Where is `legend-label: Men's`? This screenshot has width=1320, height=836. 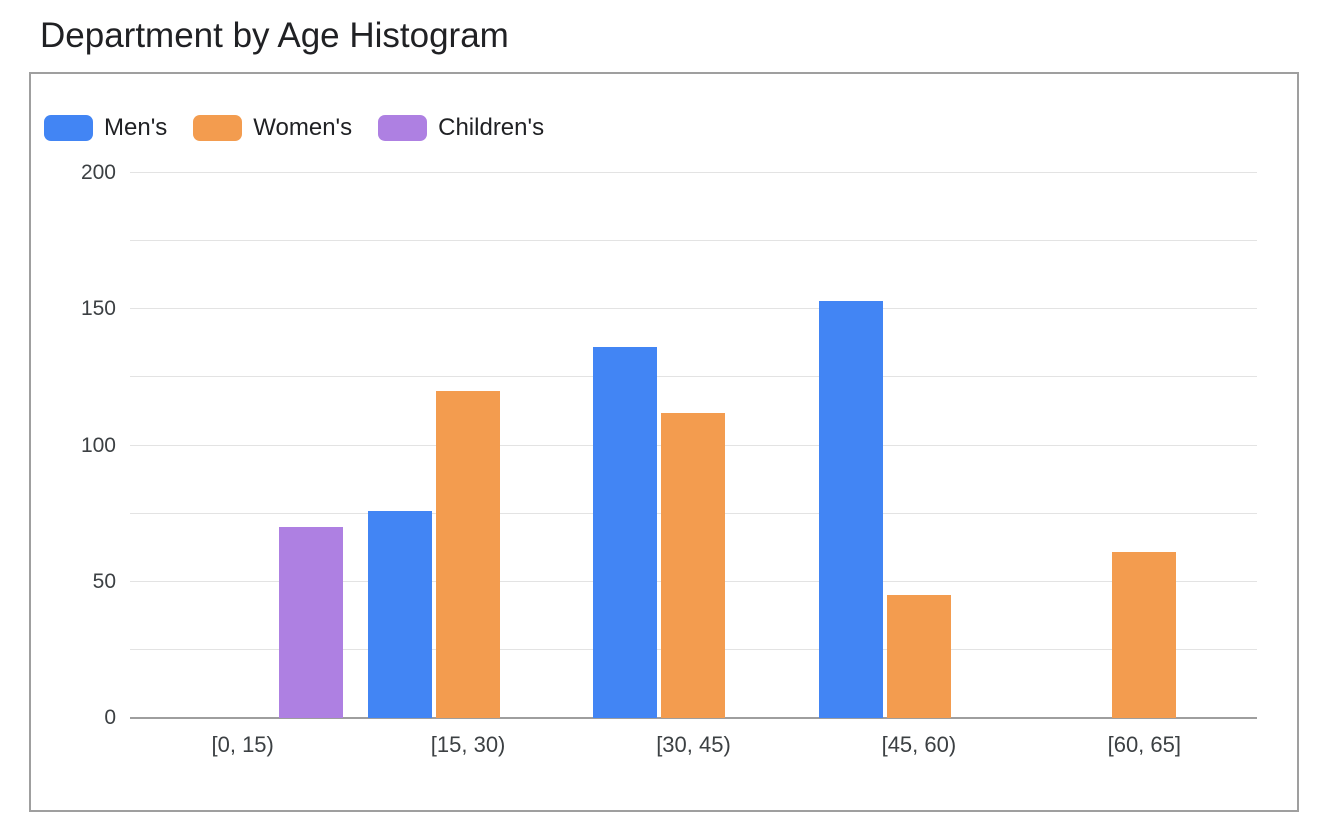 legend-label: Men's is located at coordinates (136, 127).